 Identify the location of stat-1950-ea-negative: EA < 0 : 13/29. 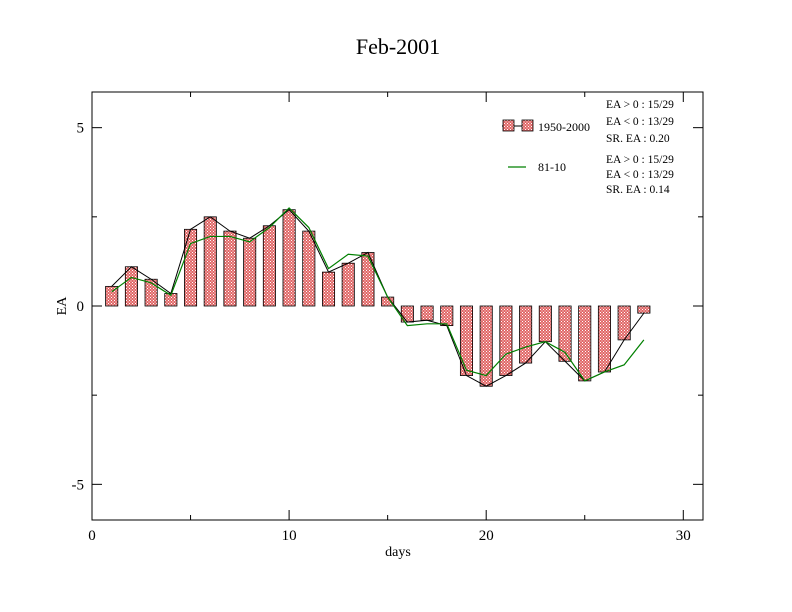
(640, 122).